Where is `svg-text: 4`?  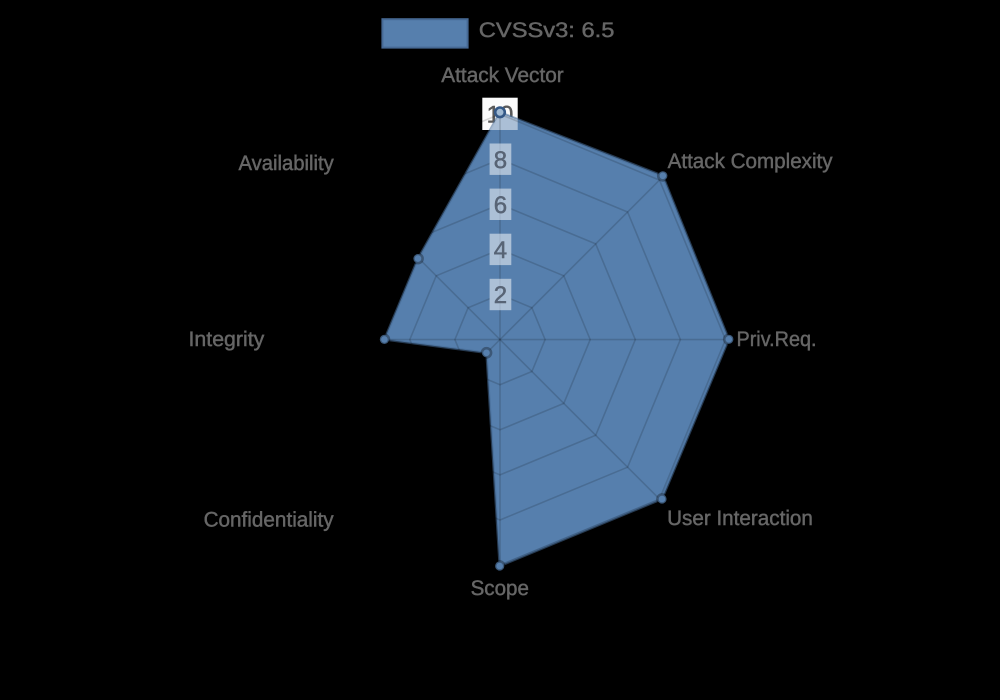 svg-text: 4 is located at coordinates (500, 250).